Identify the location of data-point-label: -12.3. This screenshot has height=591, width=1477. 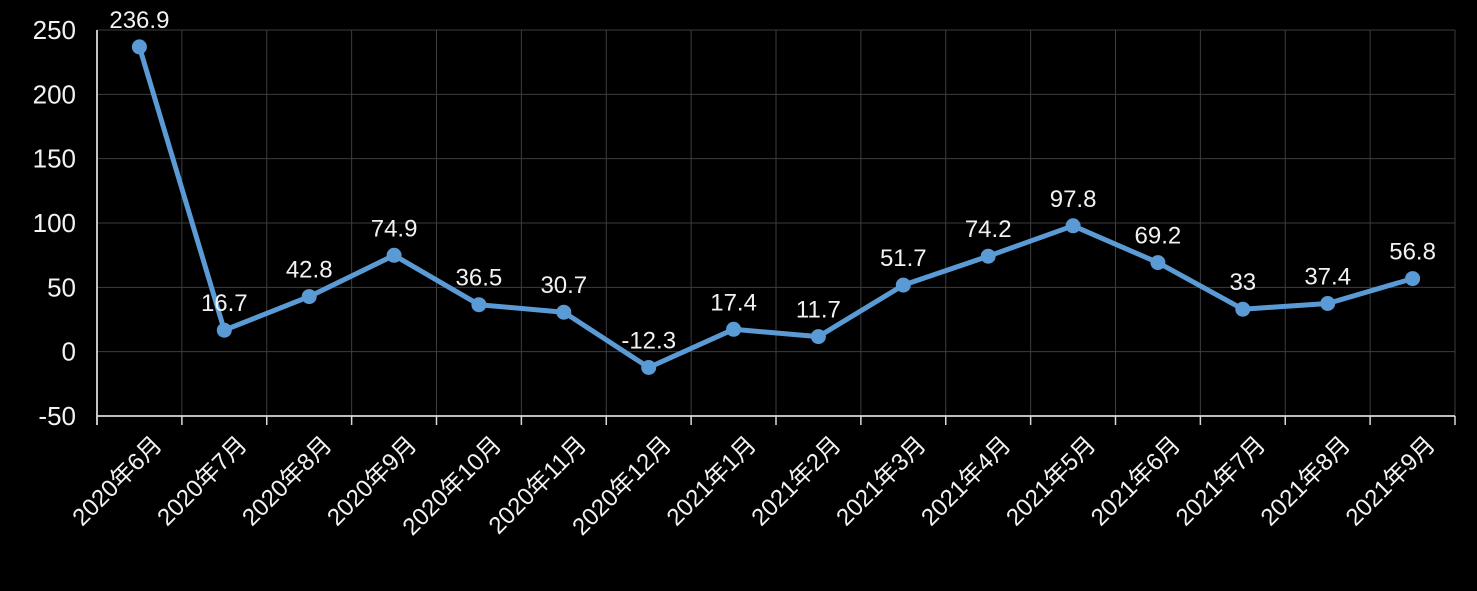
(648, 341).